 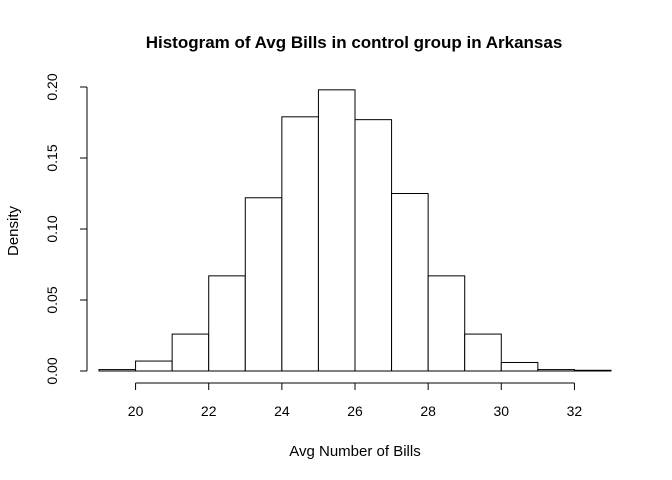 I want to click on x-tick-label: 32, so click(x=575, y=411).